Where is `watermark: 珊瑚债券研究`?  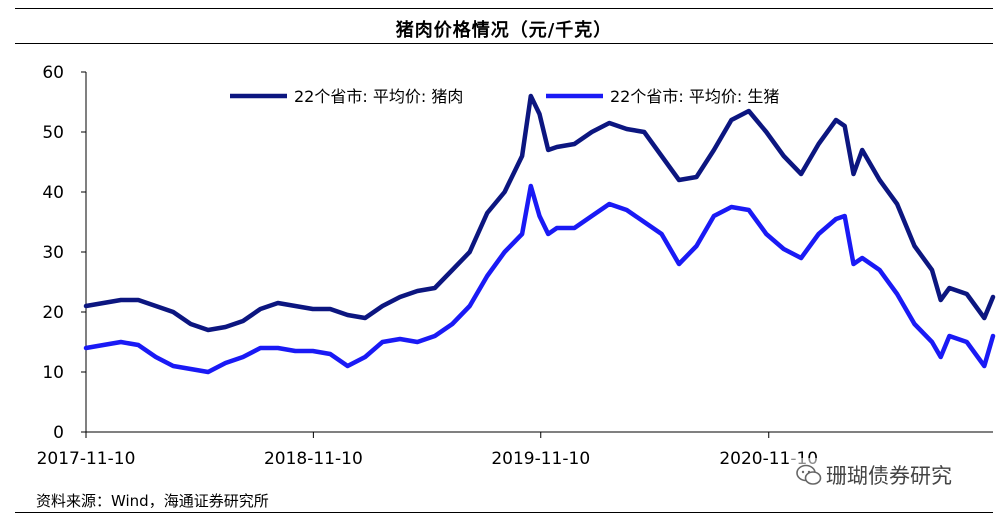
watermark: 珊瑚债券研究 is located at coordinates (874, 475).